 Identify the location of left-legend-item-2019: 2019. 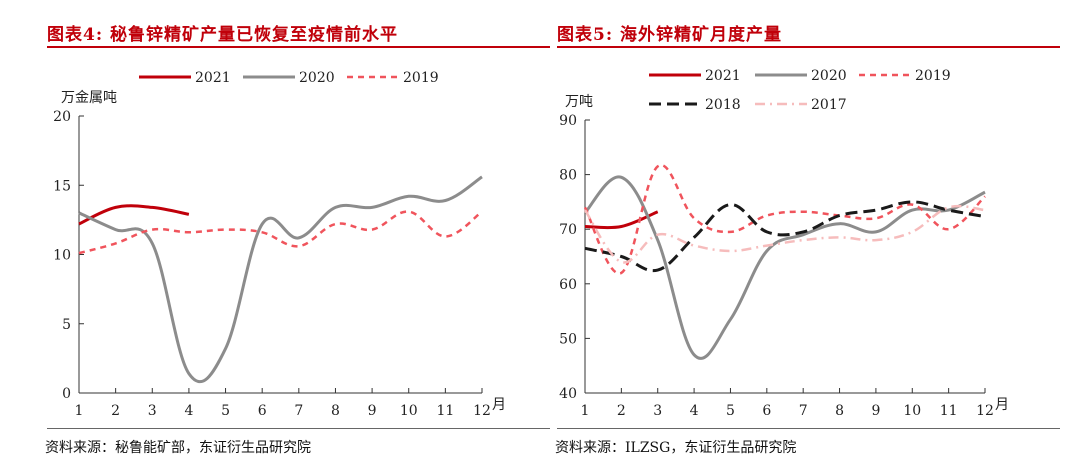
(393, 78).